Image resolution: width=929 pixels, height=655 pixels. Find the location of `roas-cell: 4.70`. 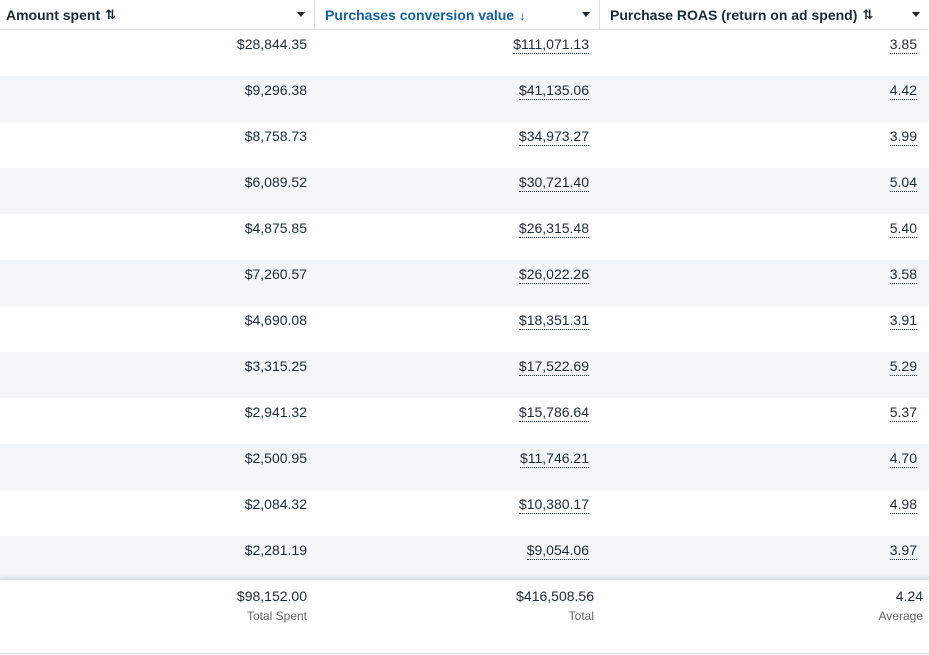

roas-cell: 4.70 is located at coordinates (764, 467).